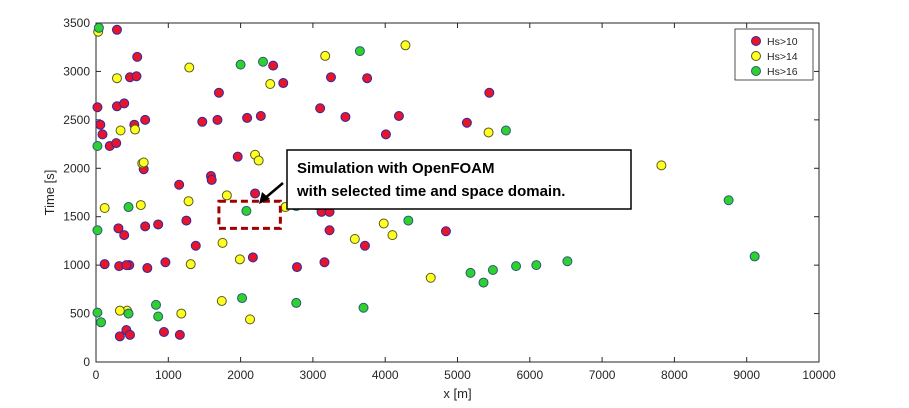 This screenshot has height=408, width=909. Describe the element at coordinates (76, 23) in the screenshot. I see `y-tick-label: 3500` at that location.